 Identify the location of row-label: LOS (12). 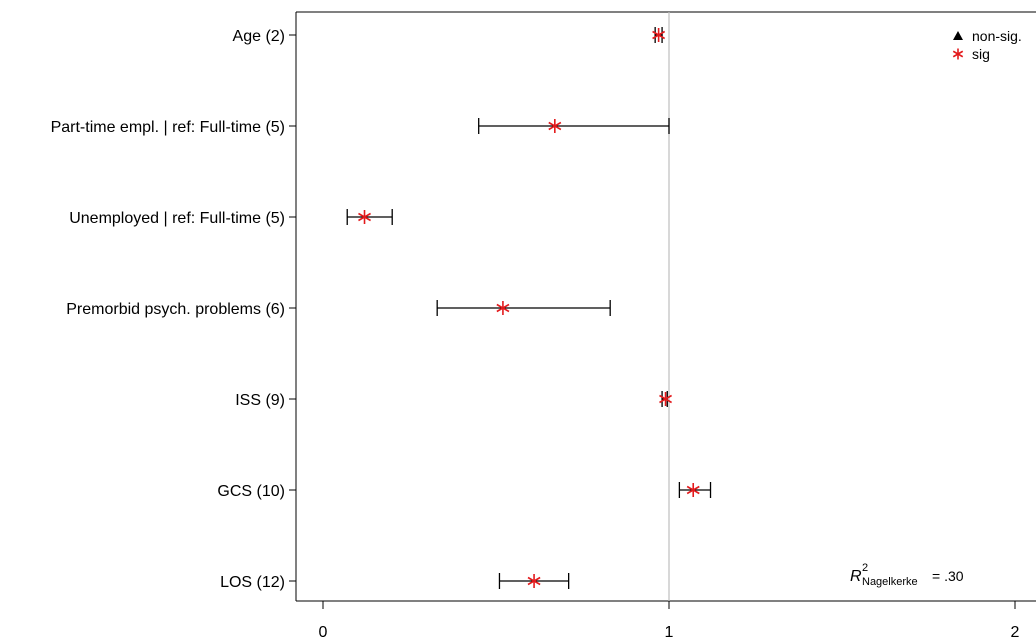
(252, 582).